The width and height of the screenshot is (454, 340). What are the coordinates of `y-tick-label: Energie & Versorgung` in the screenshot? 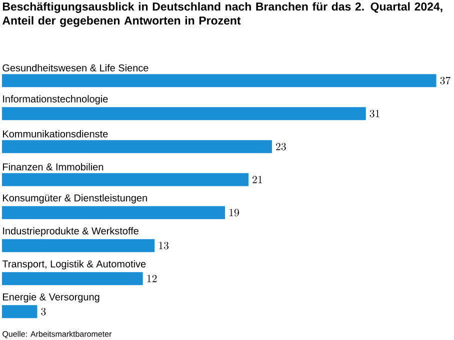 It's located at (51, 297).